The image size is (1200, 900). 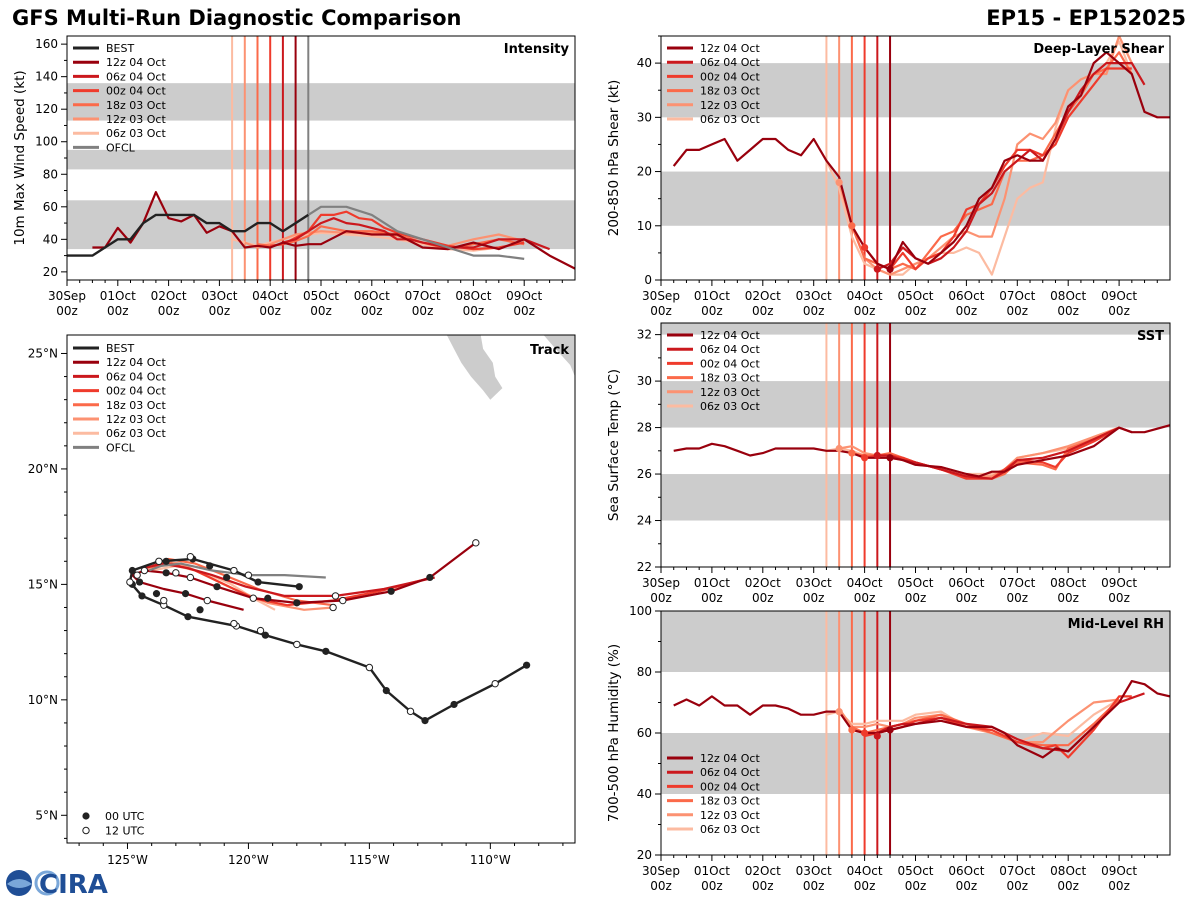 What do you see at coordinates (1068, 871) in the screenshot?
I see `rh-xtick-date: 08Oct` at bounding box center [1068, 871].